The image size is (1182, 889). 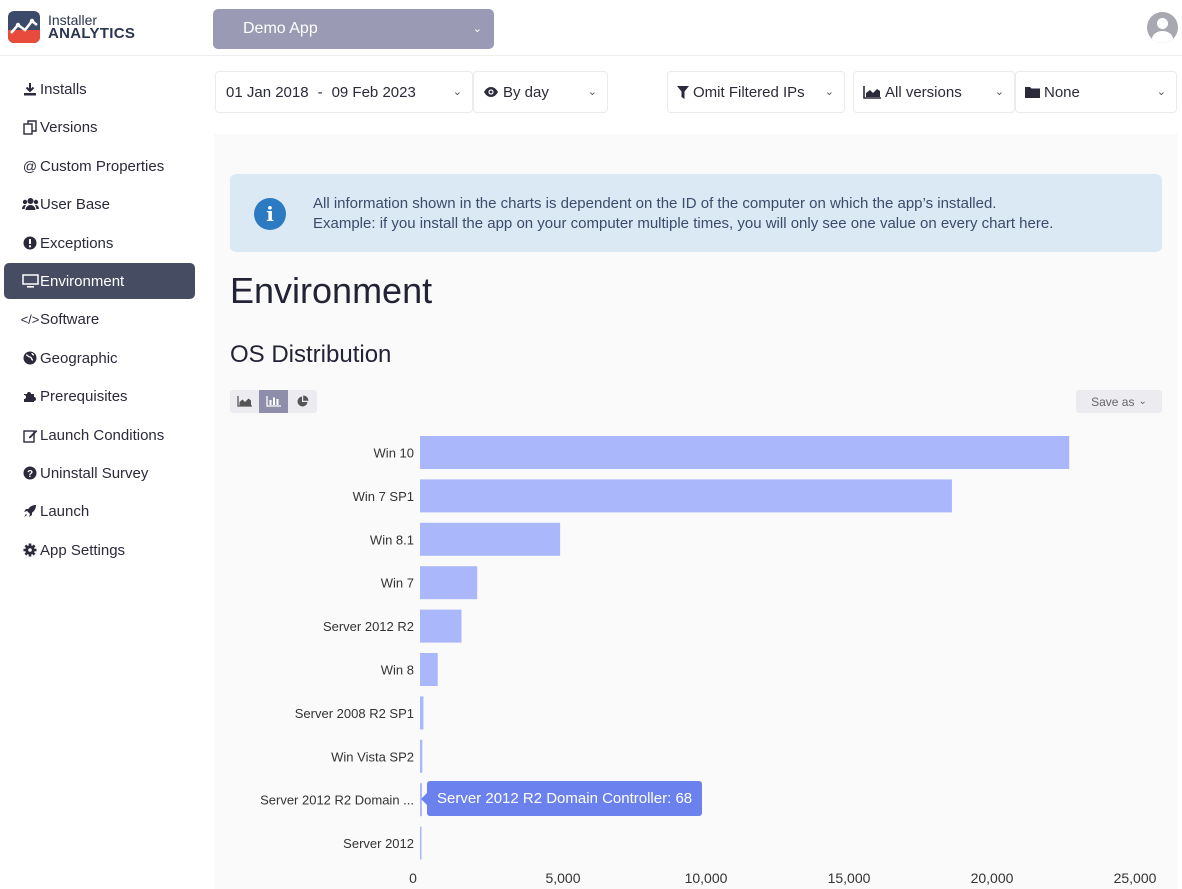 I want to click on top-bar: Installer ANALYTICS Demo App ⌄, so click(x=591, y=28).